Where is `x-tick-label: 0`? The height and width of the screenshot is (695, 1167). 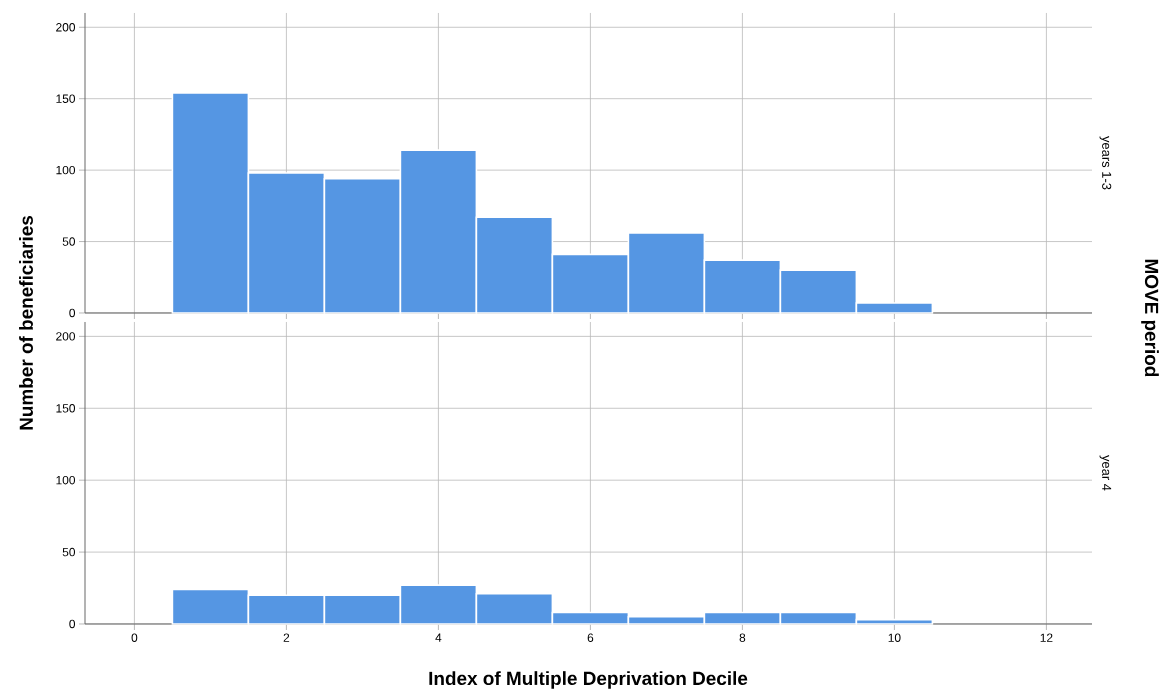 x-tick-label: 0 is located at coordinates (134, 637).